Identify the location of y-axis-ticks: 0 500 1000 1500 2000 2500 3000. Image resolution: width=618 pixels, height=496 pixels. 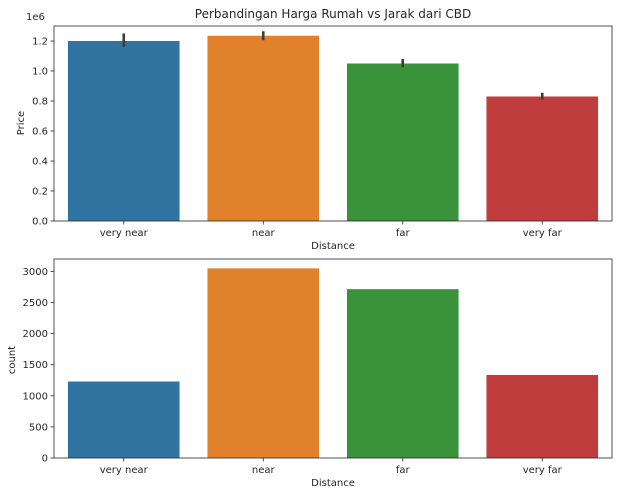
(38, 366).